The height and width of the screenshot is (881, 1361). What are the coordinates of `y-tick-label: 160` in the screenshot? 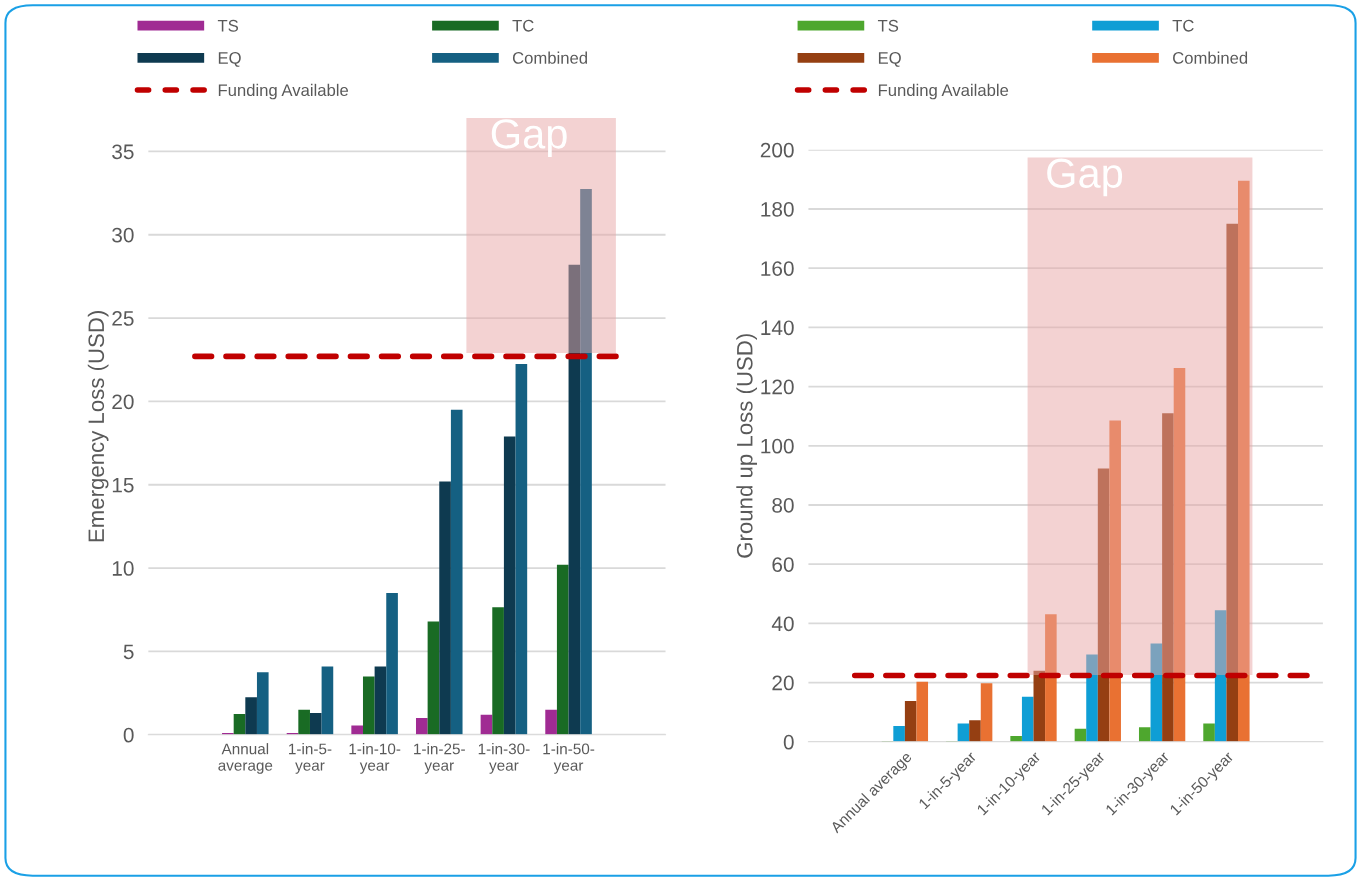 It's located at (777, 268).